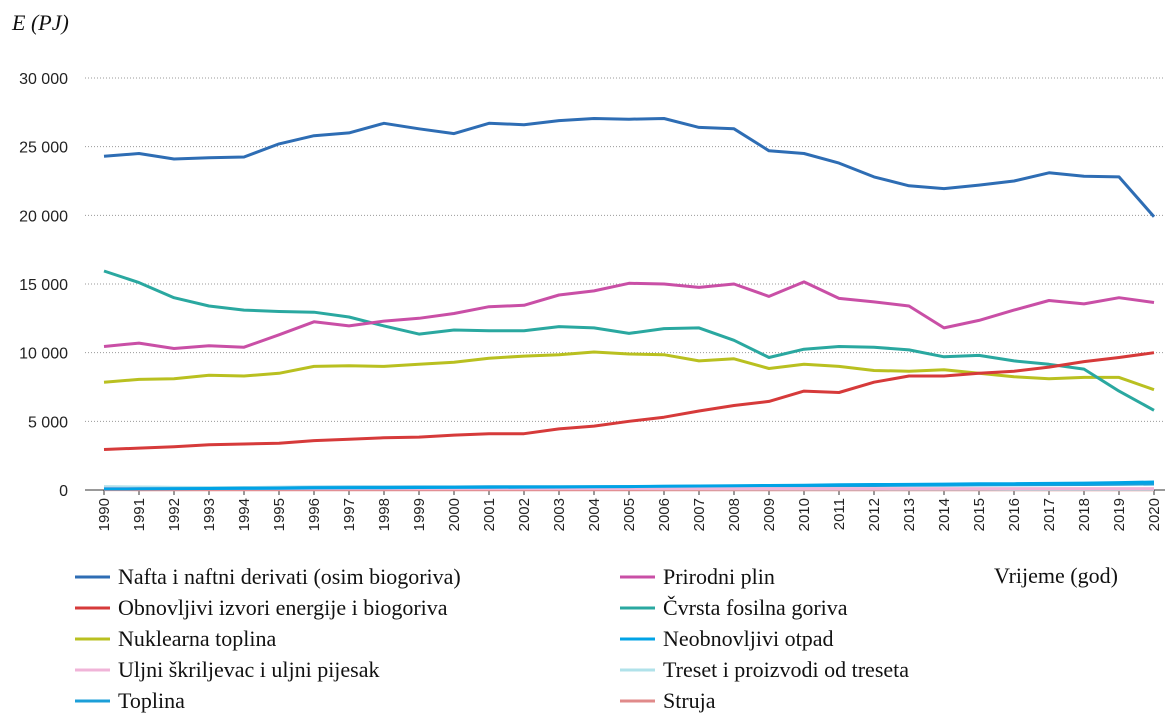  I want to click on x-tick-label: 2013, so click(909, 514).